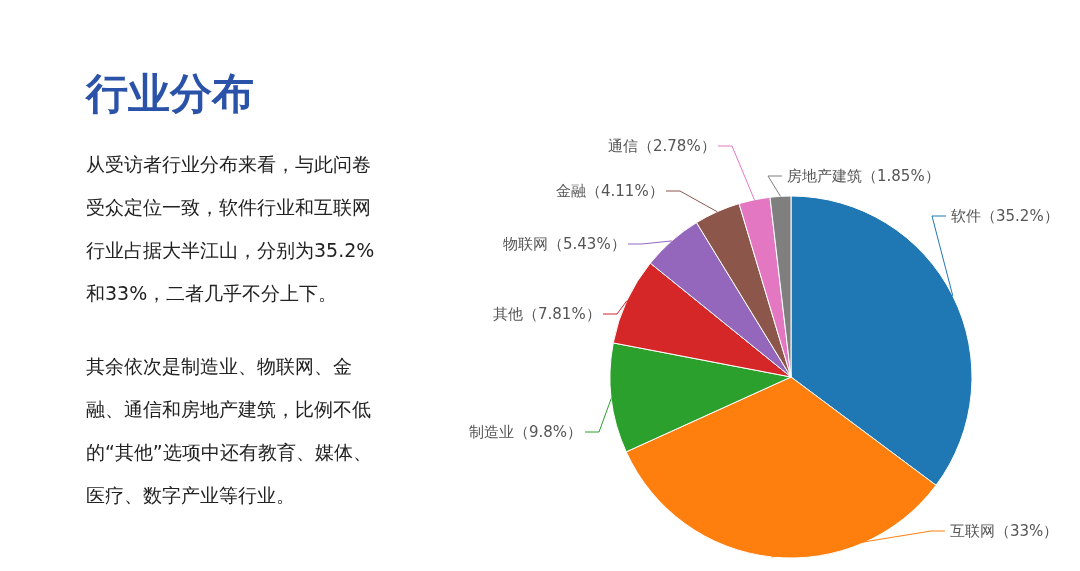 The width and height of the screenshot is (1080, 571). Describe the element at coordinates (677, 146) in the screenshot. I see `data-label: （2.78%）` at that location.